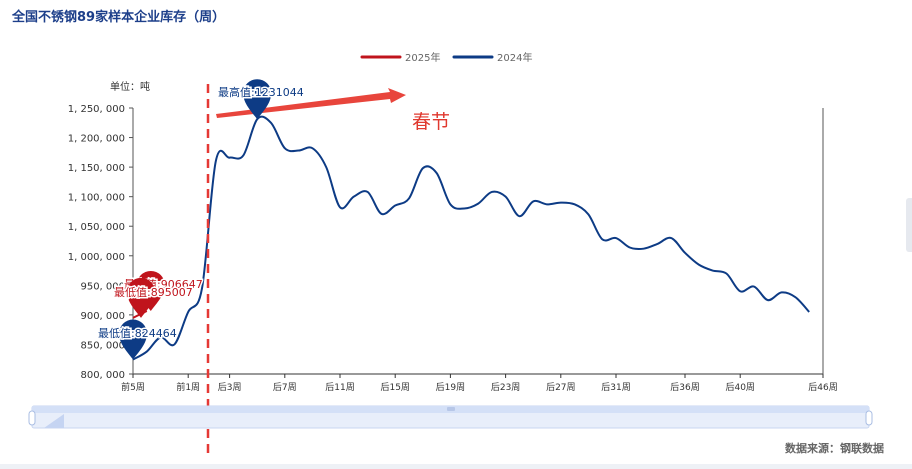 This screenshot has width=912, height=469. Describe the element at coordinates (96, 198) in the screenshot. I see `y-tick-label: 1, 100, 000` at that location.